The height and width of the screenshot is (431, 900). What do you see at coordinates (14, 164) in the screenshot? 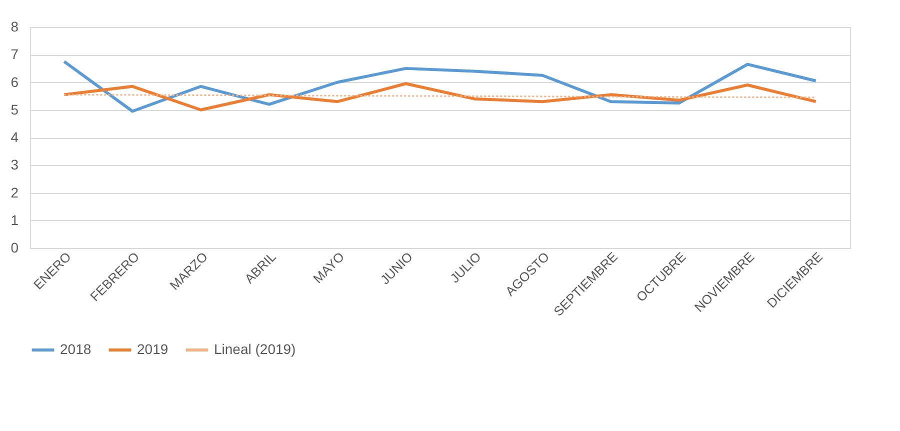
I see `y-tick-label: 3` at bounding box center [14, 164].